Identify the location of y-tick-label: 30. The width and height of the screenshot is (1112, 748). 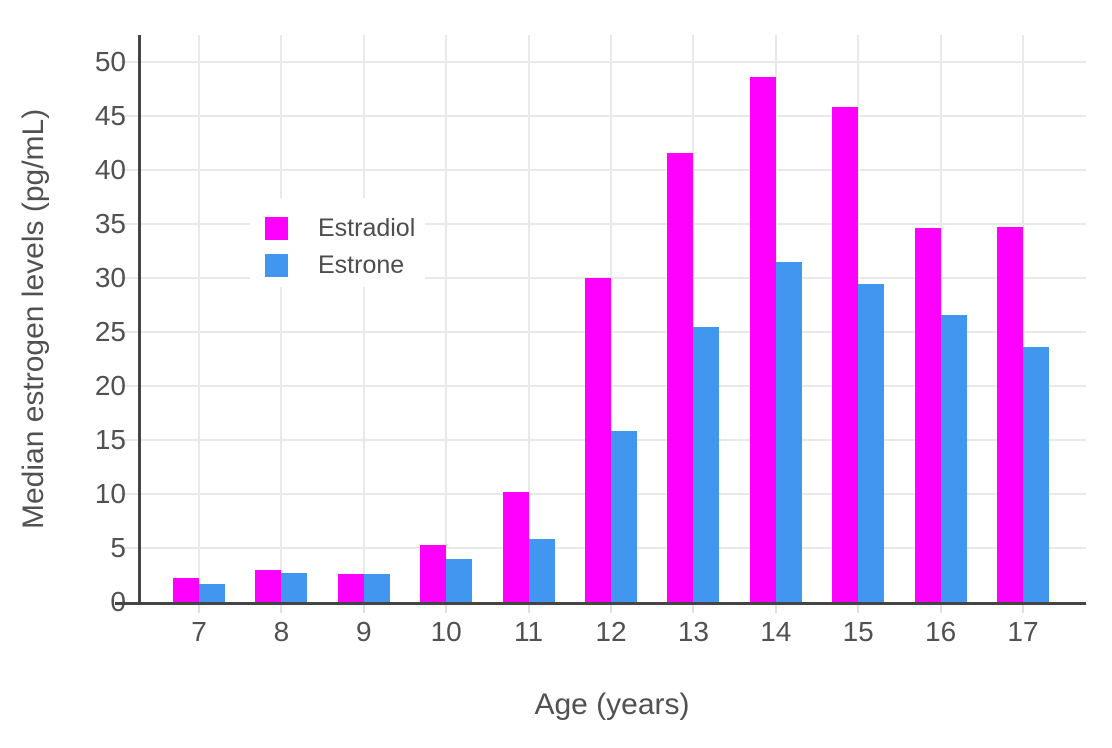
(110, 277).